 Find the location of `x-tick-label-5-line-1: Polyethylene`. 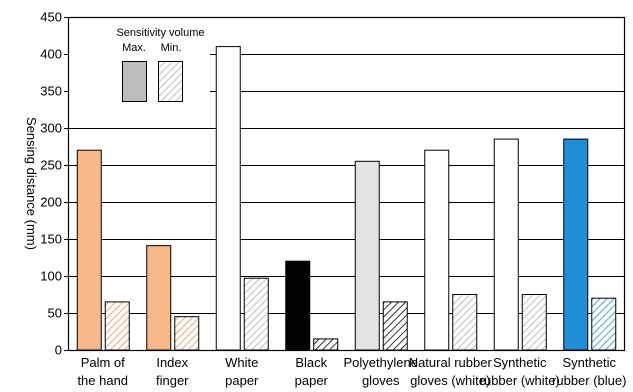

x-tick-label-5-line-1: Polyethylene is located at coordinates (381, 362).